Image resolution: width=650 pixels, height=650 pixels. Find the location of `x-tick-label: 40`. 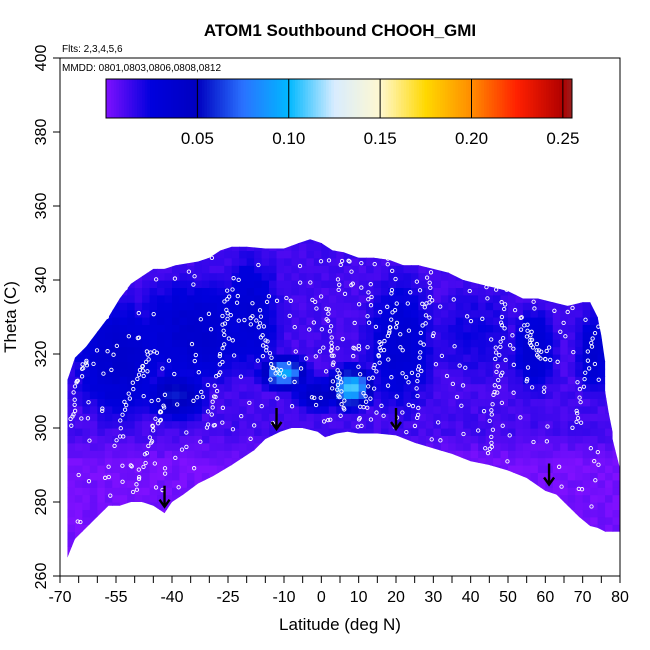

x-tick-label: 40 is located at coordinates (471, 597).